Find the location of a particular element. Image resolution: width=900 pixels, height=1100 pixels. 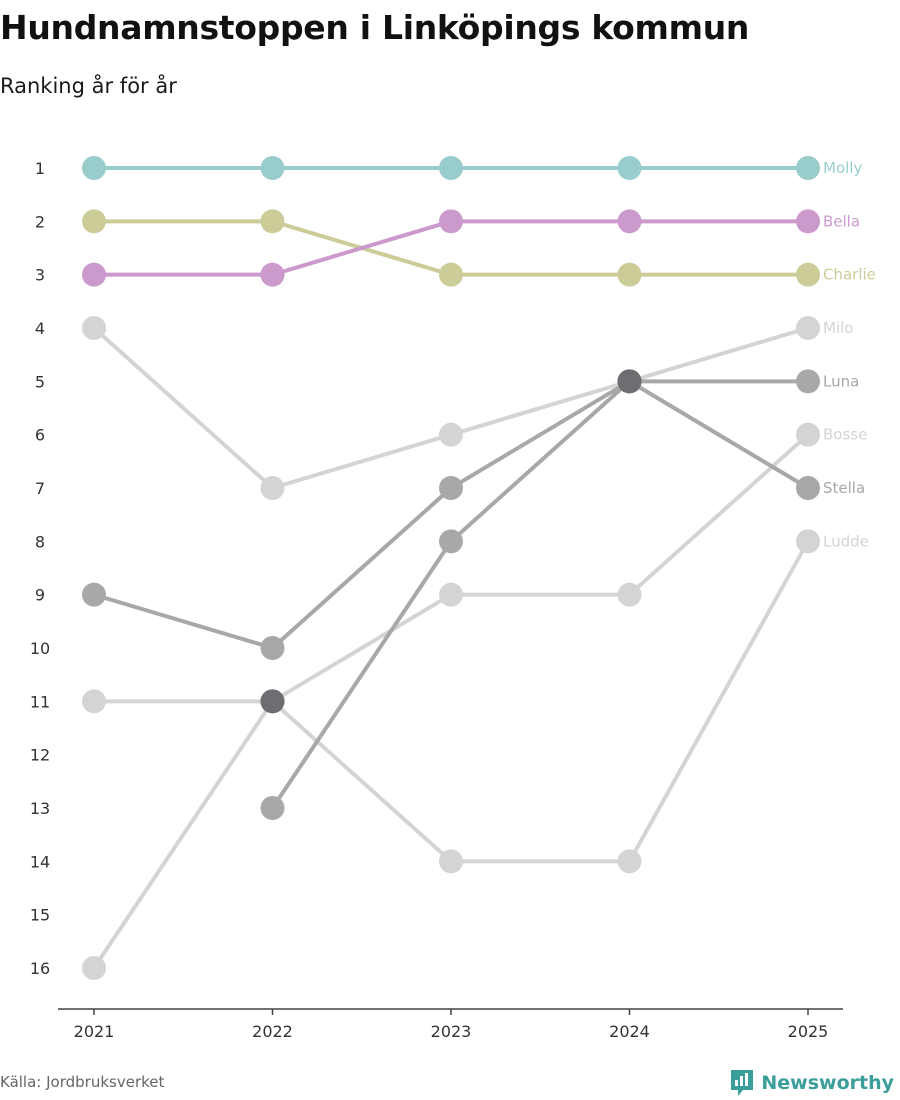

y-tick-label-2: 2 is located at coordinates (40, 221).